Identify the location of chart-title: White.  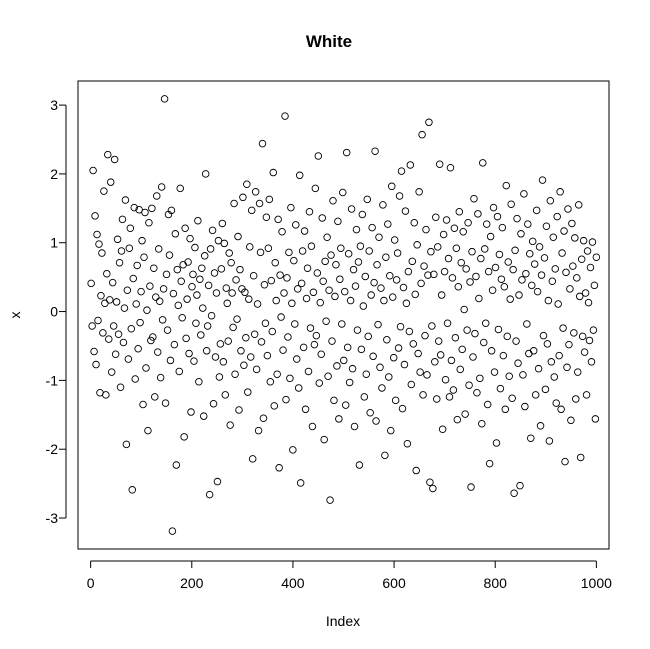
(329, 41).